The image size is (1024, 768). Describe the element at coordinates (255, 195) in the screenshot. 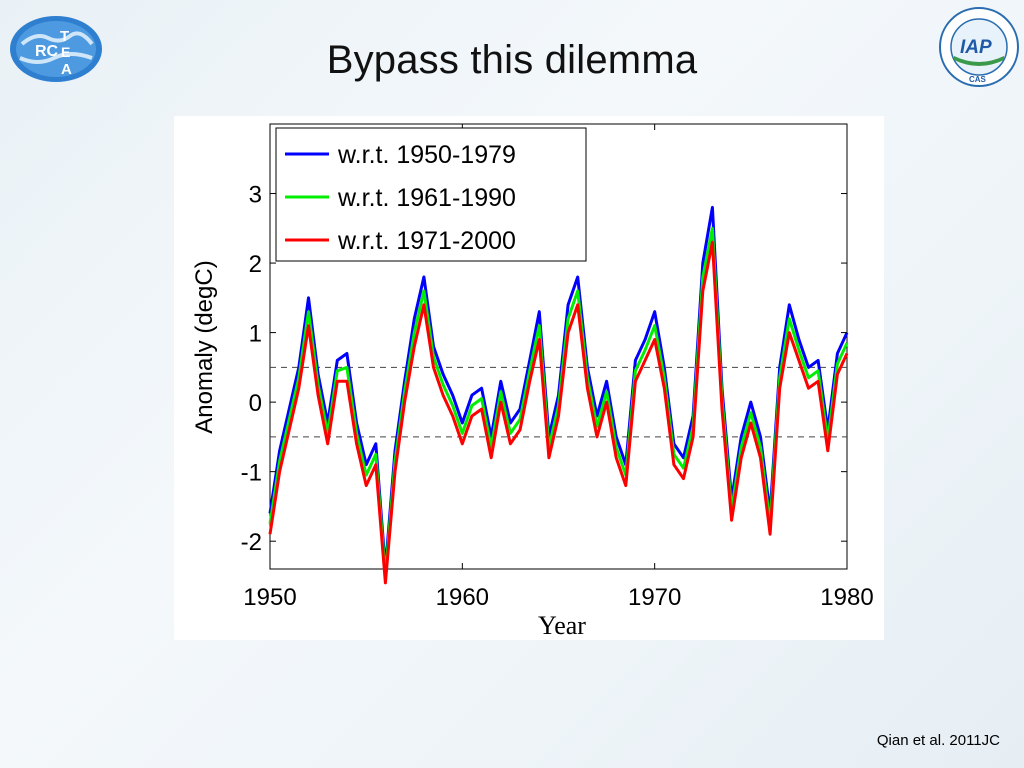

I see `y-tick-label: 3` at that location.